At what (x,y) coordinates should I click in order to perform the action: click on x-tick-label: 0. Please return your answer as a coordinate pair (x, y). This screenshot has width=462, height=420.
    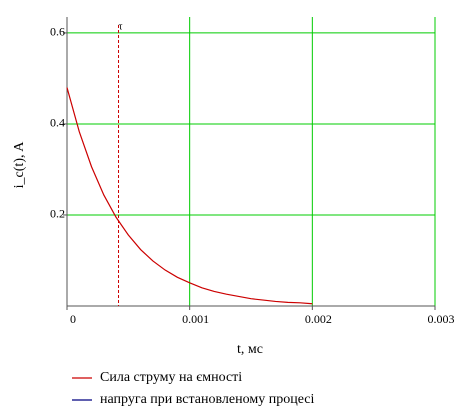
    Looking at the image, I should click on (73, 319).